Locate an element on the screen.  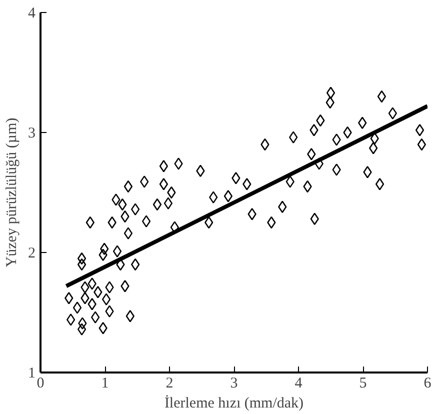
y-tick-label: 4 is located at coordinates (32, 14).